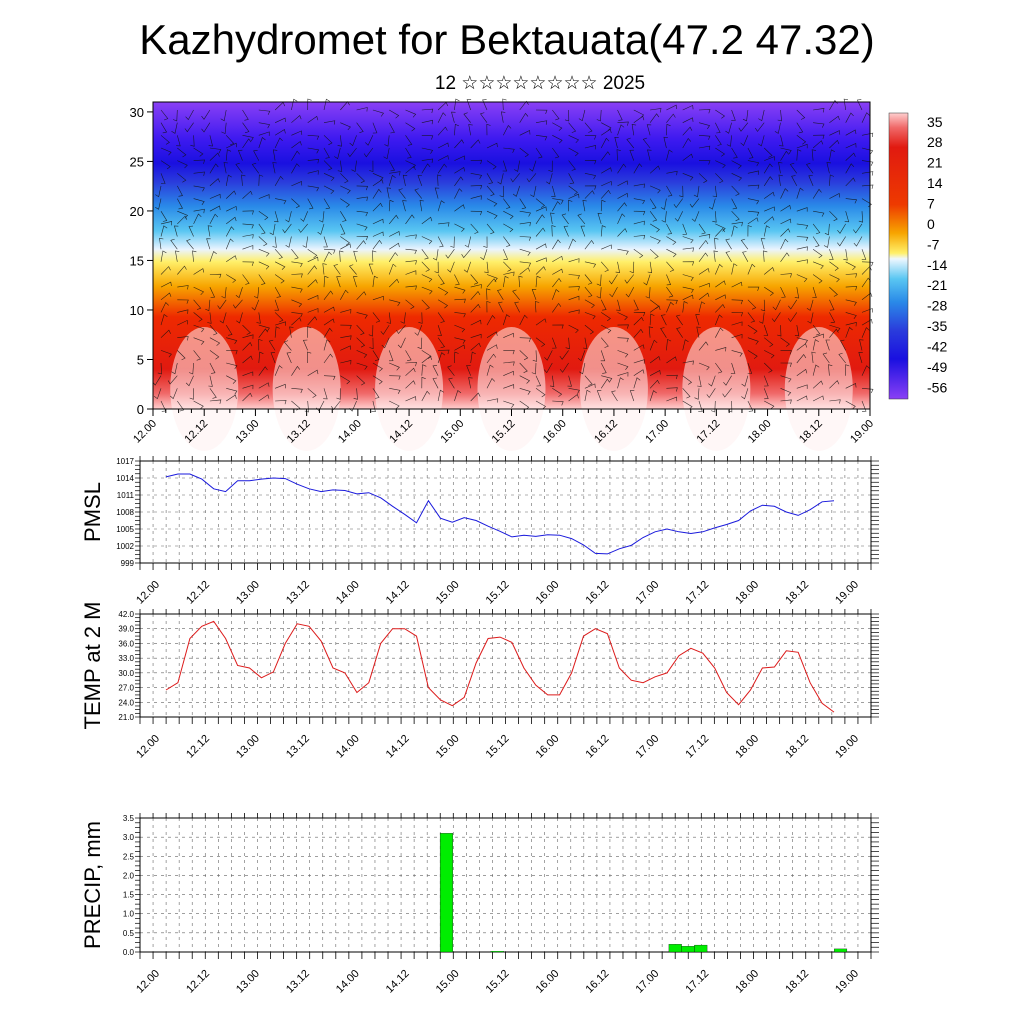  I want to click on precip-ytick-label: 3.0, so click(129, 837).